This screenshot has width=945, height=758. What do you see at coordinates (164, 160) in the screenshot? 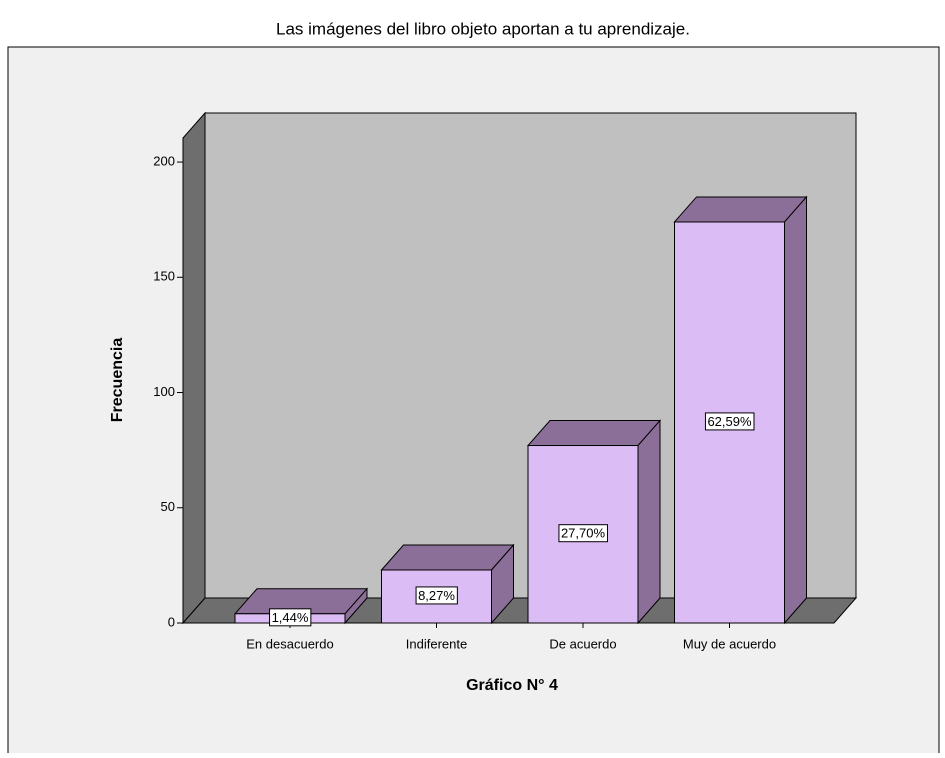
I see `y-tick-label: 200` at bounding box center [164, 160].